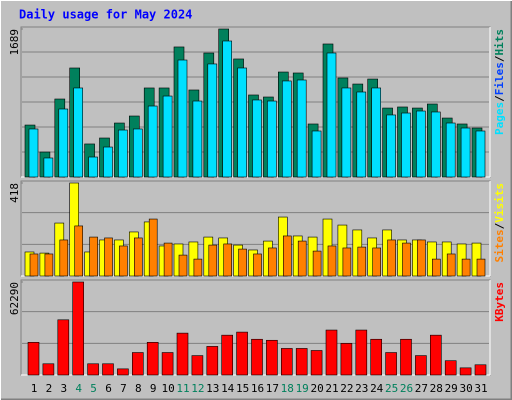 The image size is (512, 400). Describe the element at coordinates (499, 78) in the screenshot. I see `legend-entry: Files` at that location.